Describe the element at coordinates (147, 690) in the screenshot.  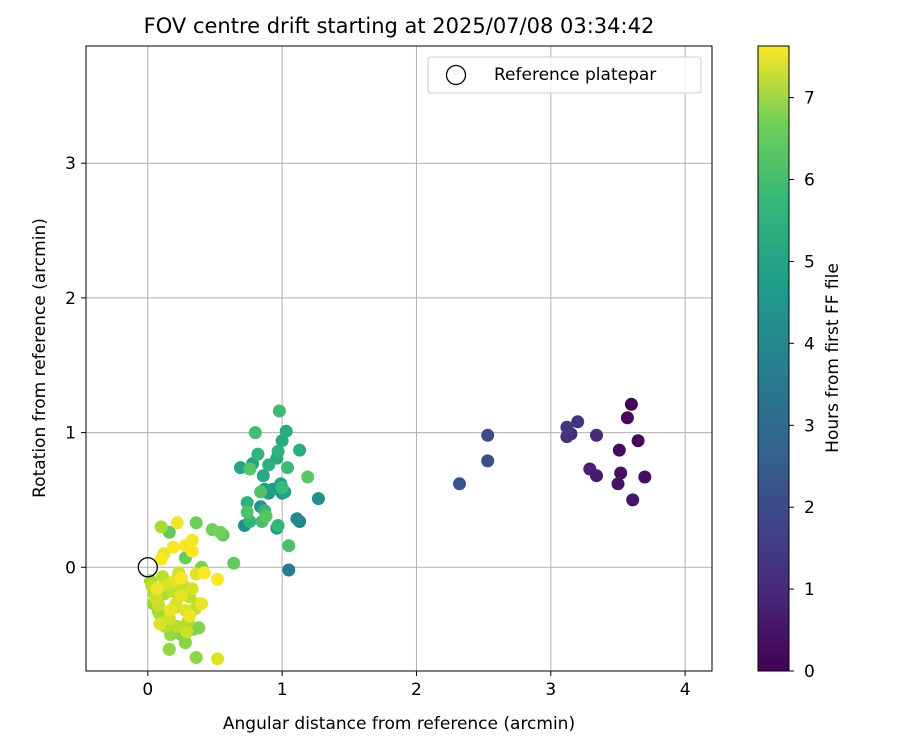
I see `x-tick-label: 0` at that location.